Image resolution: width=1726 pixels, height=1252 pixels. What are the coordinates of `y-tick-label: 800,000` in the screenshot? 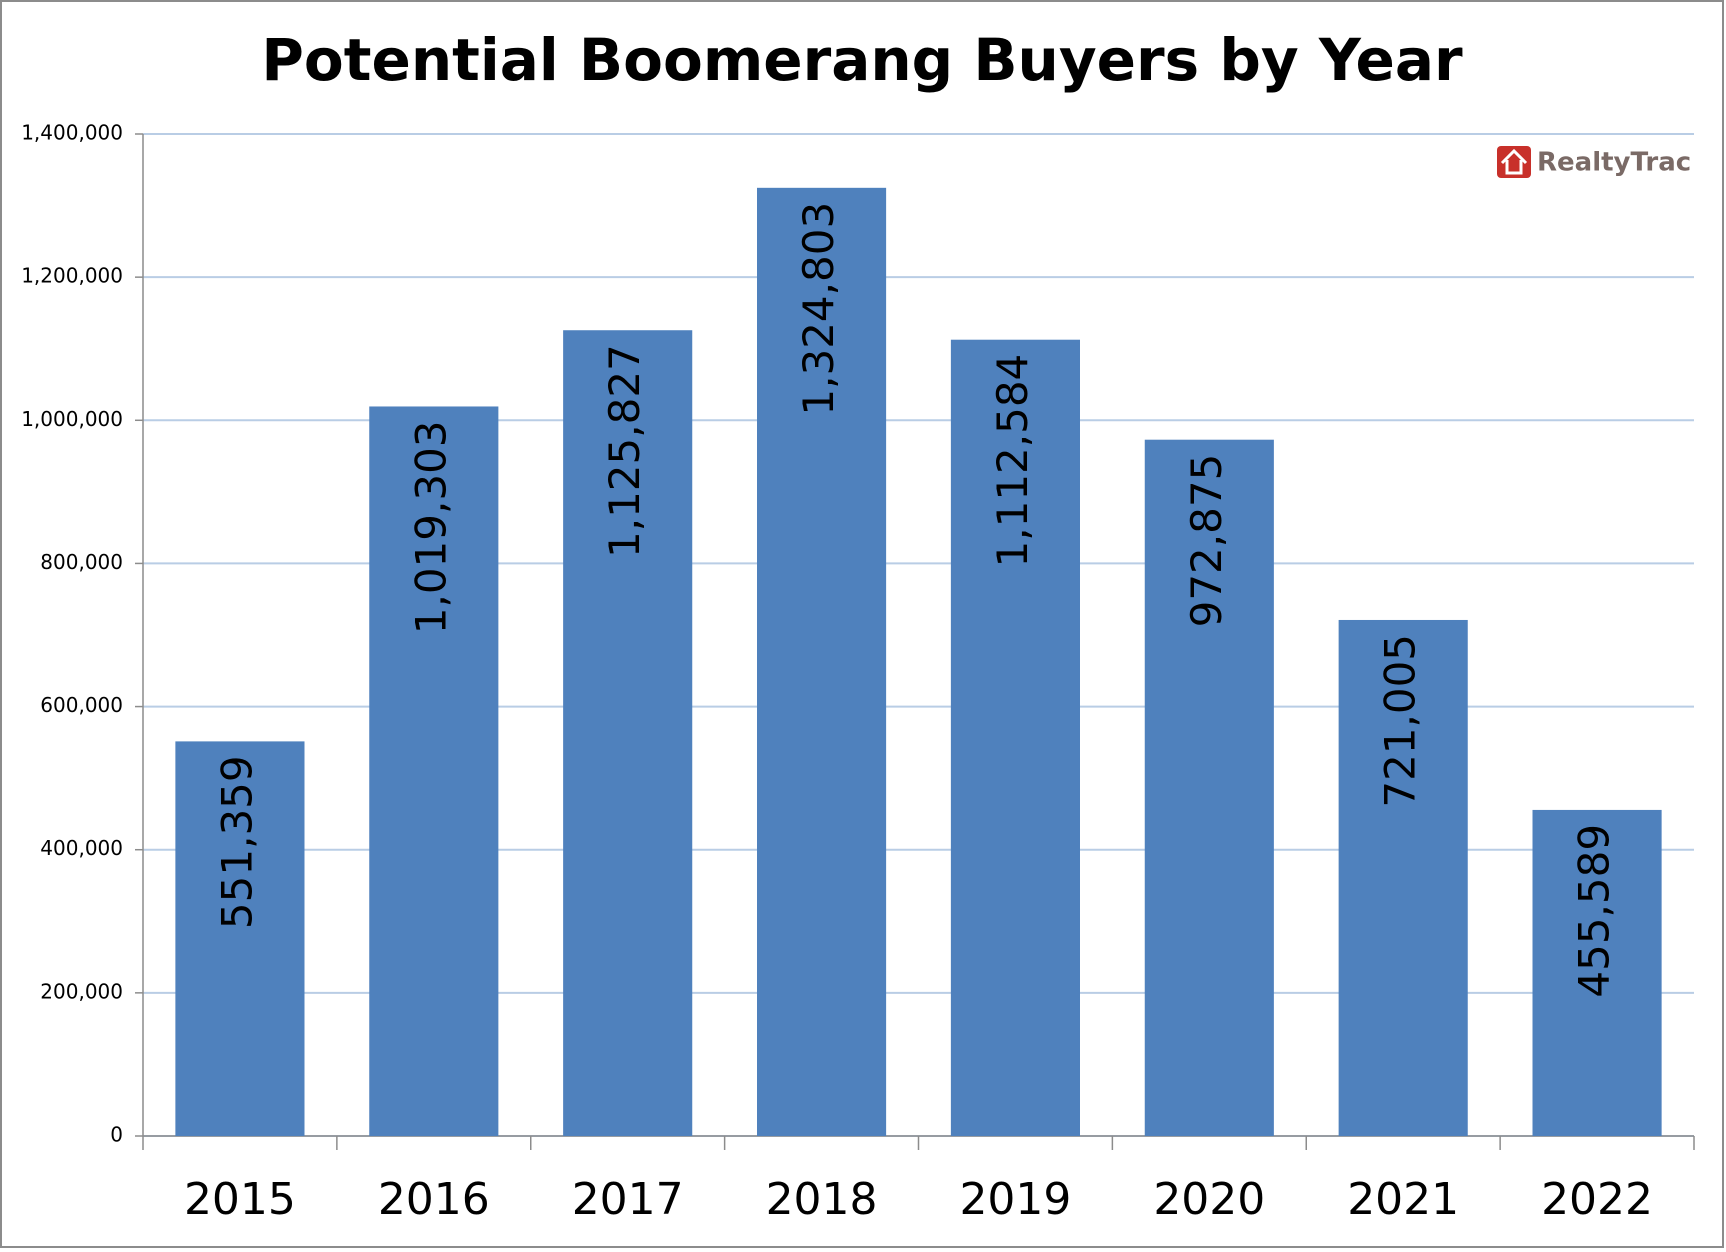 It's located at (81, 562).